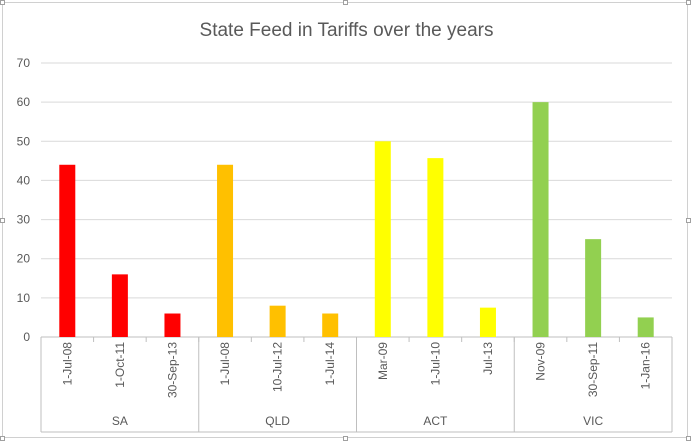  I want to click on x-tick-label: 1-Oct-11, so click(120, 365).